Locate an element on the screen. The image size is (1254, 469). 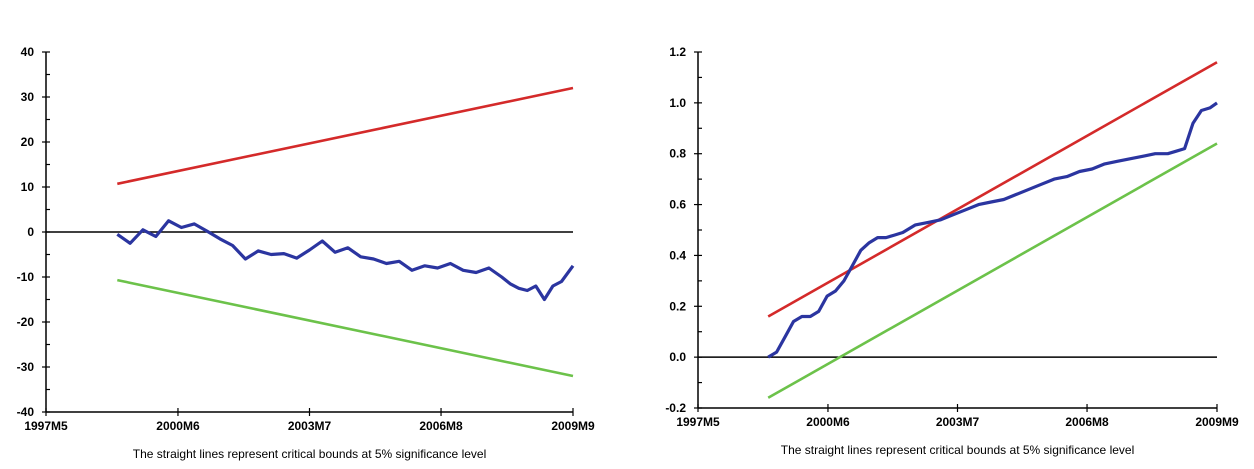
left-y-tick-label: 10 is located at coordinates (28, 187).